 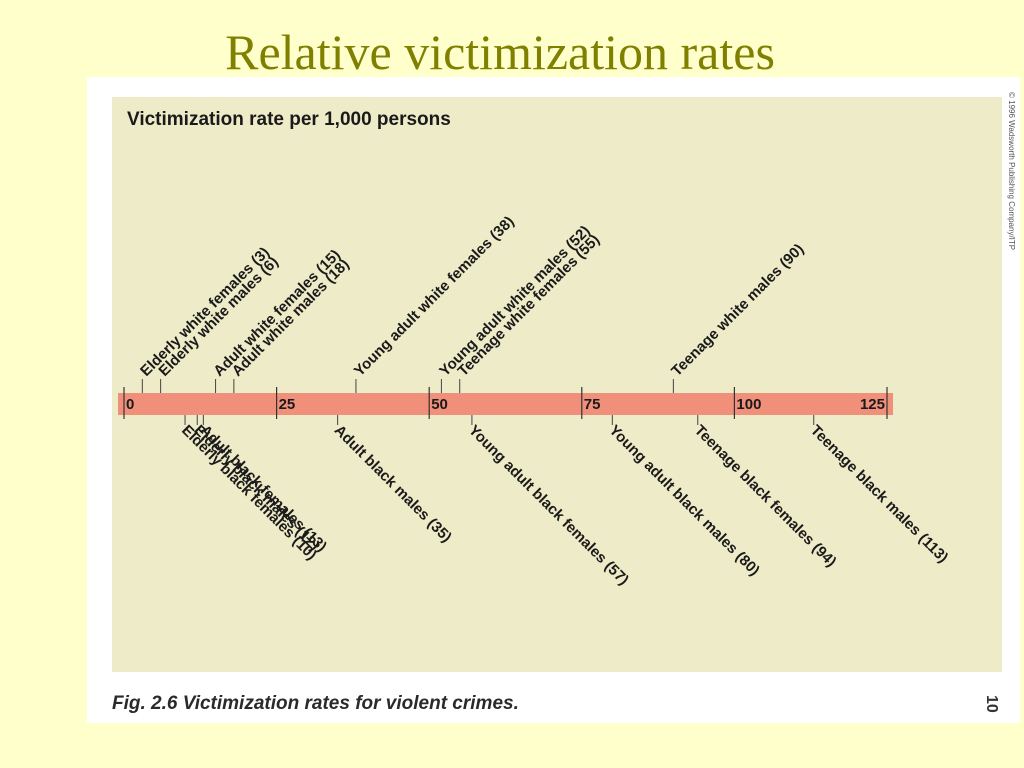 What do you see at coordinates (439, 404) in the screenshot?
I see `tick-label: 50` at bounding box center [439, 404].